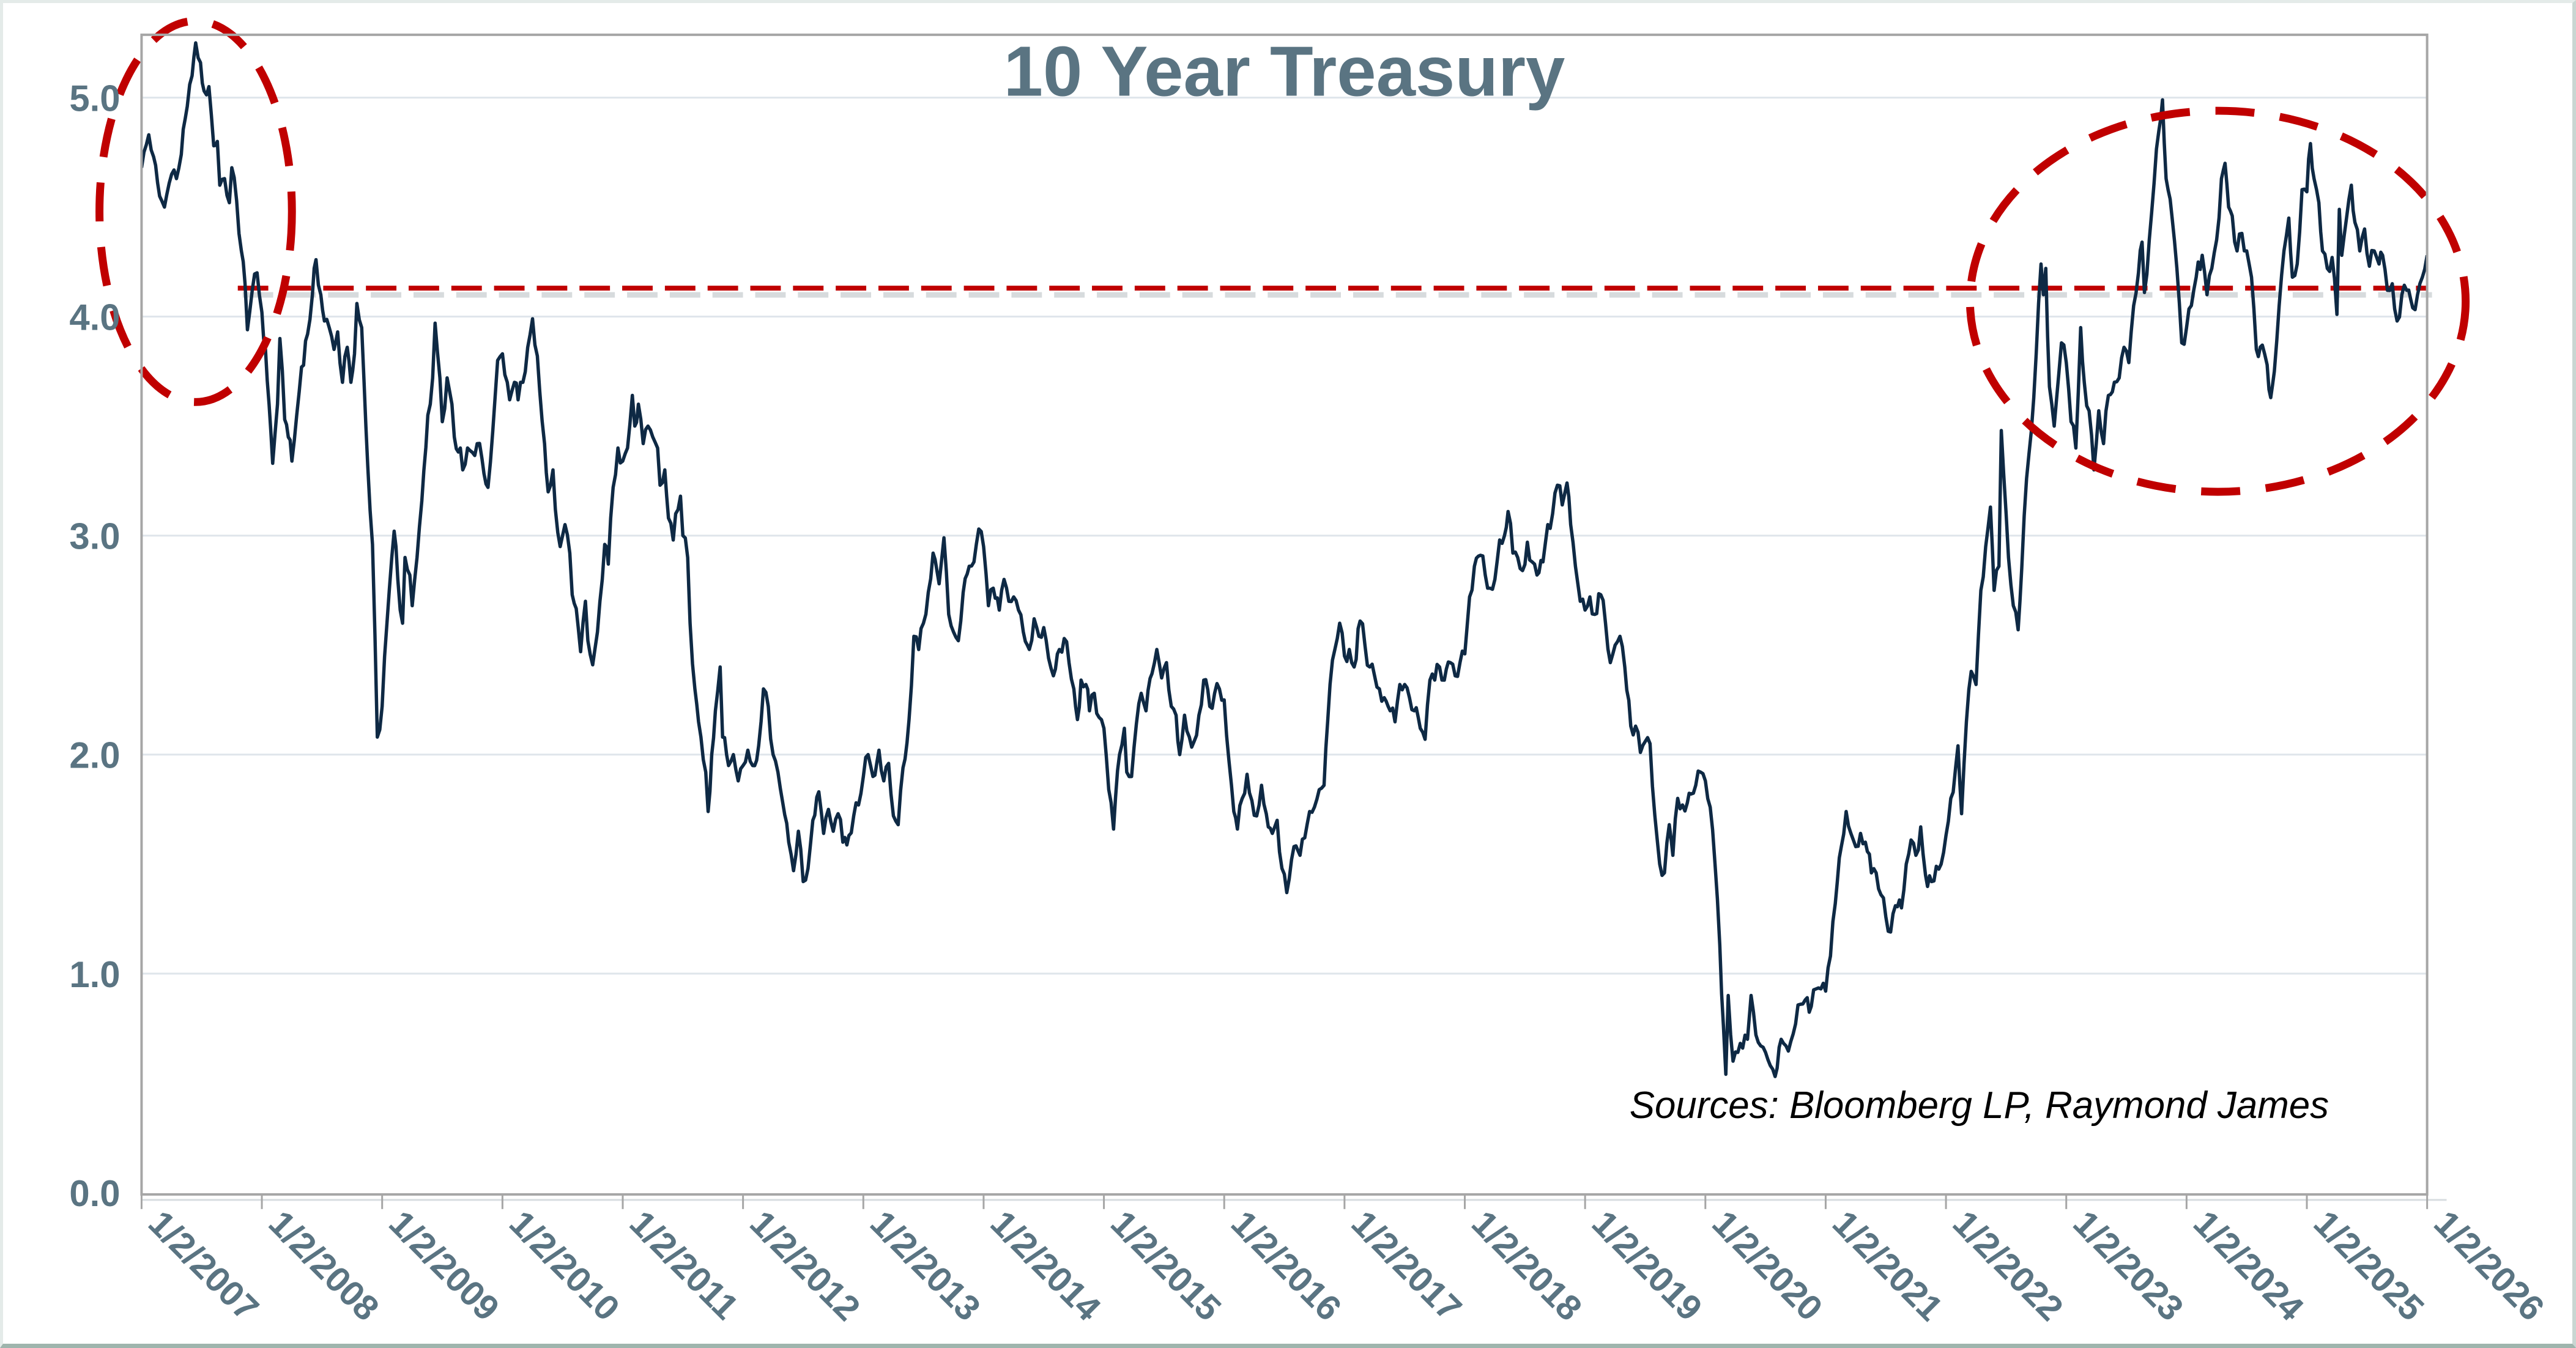 The image size is (2576, 1348). What do you see at coordinates (323, 1266) in the screenshot?
I see `x-tick-label-1-2-2008: 1/2/2008` at bounding box center [323, 1266].